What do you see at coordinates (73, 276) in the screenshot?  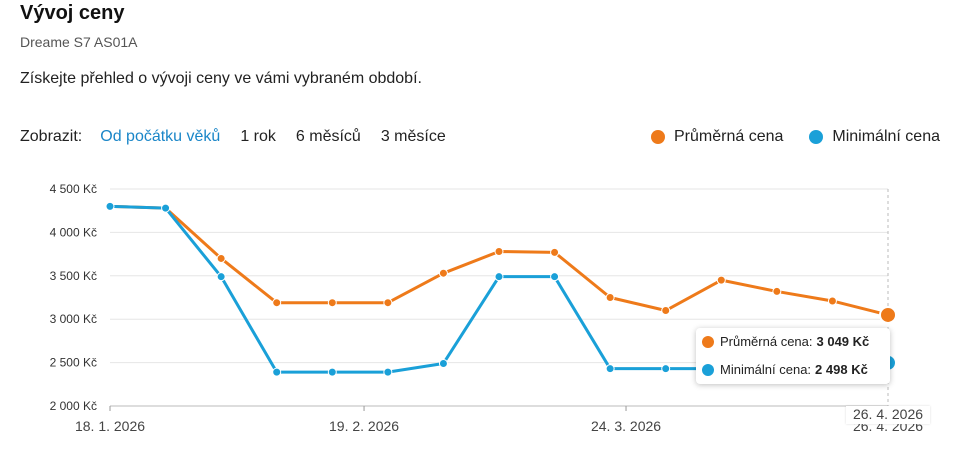 I see `y-tick-label: 3 500 Kč` at bounding box center [73, 276].